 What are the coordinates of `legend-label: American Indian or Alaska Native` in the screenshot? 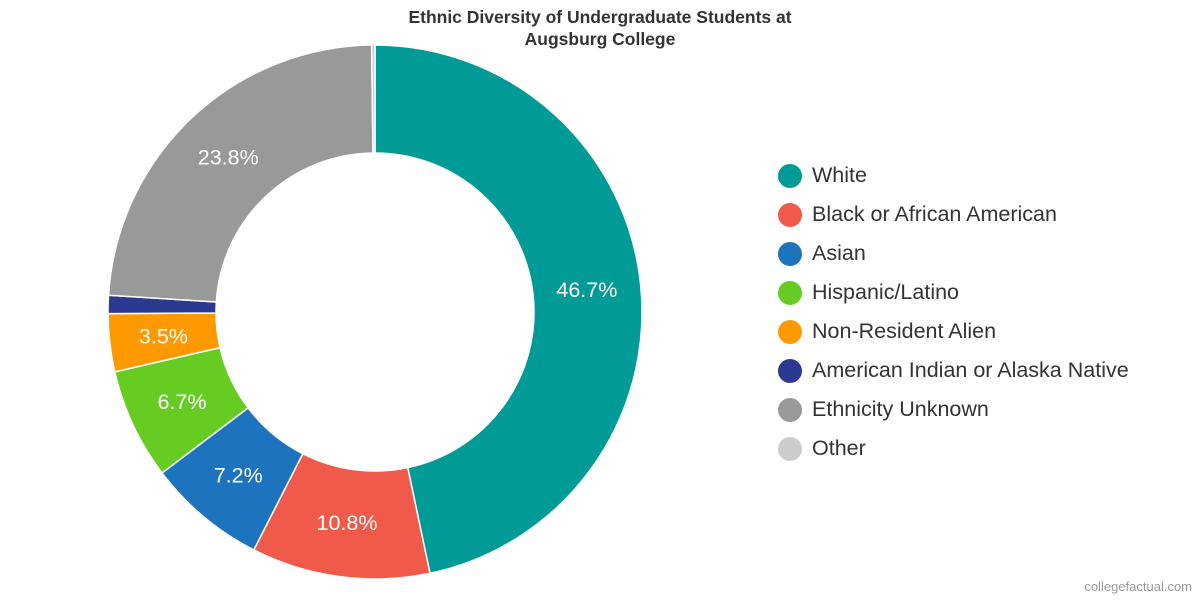 It's located at (970, 370).